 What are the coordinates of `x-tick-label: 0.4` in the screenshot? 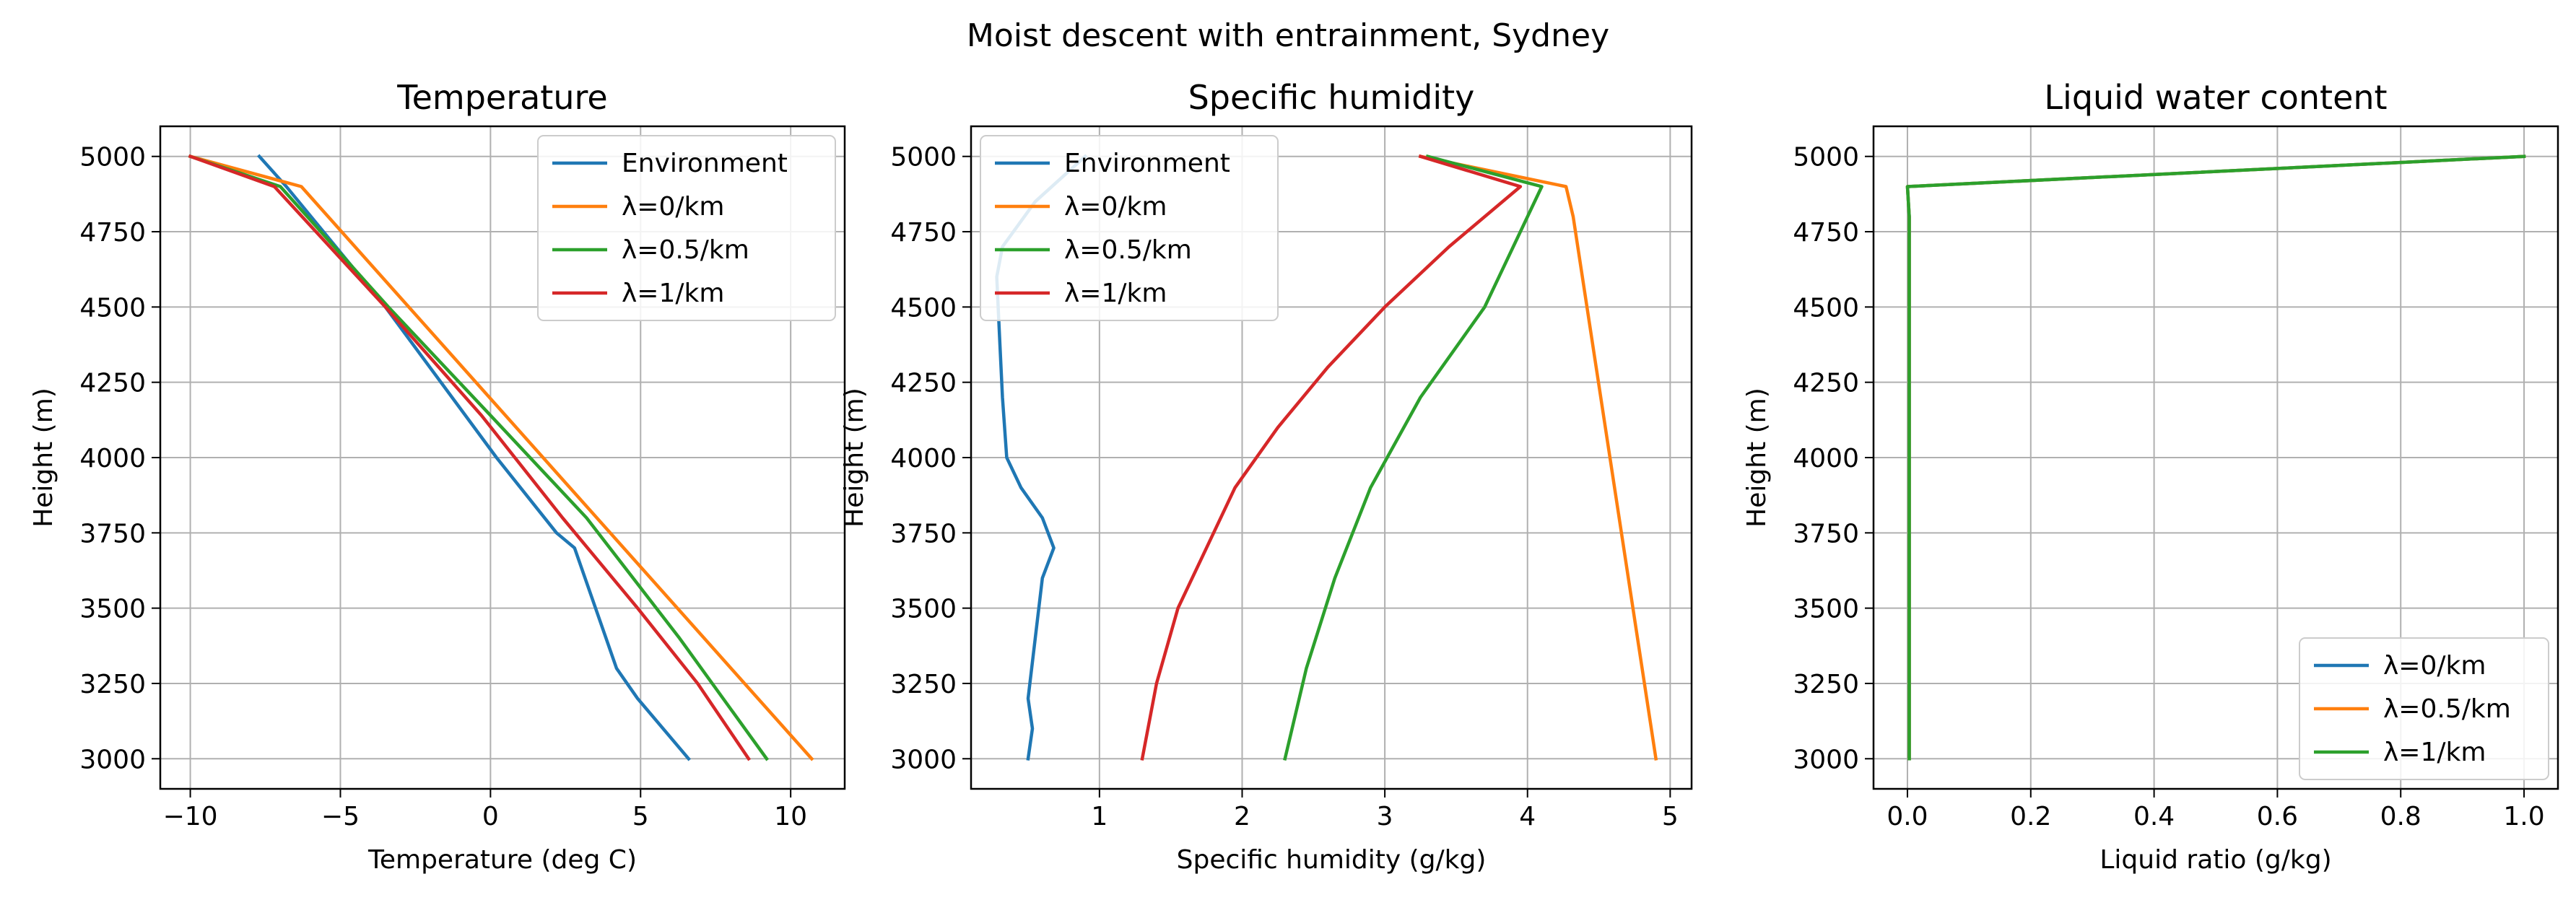 It's located at (2154, 817).